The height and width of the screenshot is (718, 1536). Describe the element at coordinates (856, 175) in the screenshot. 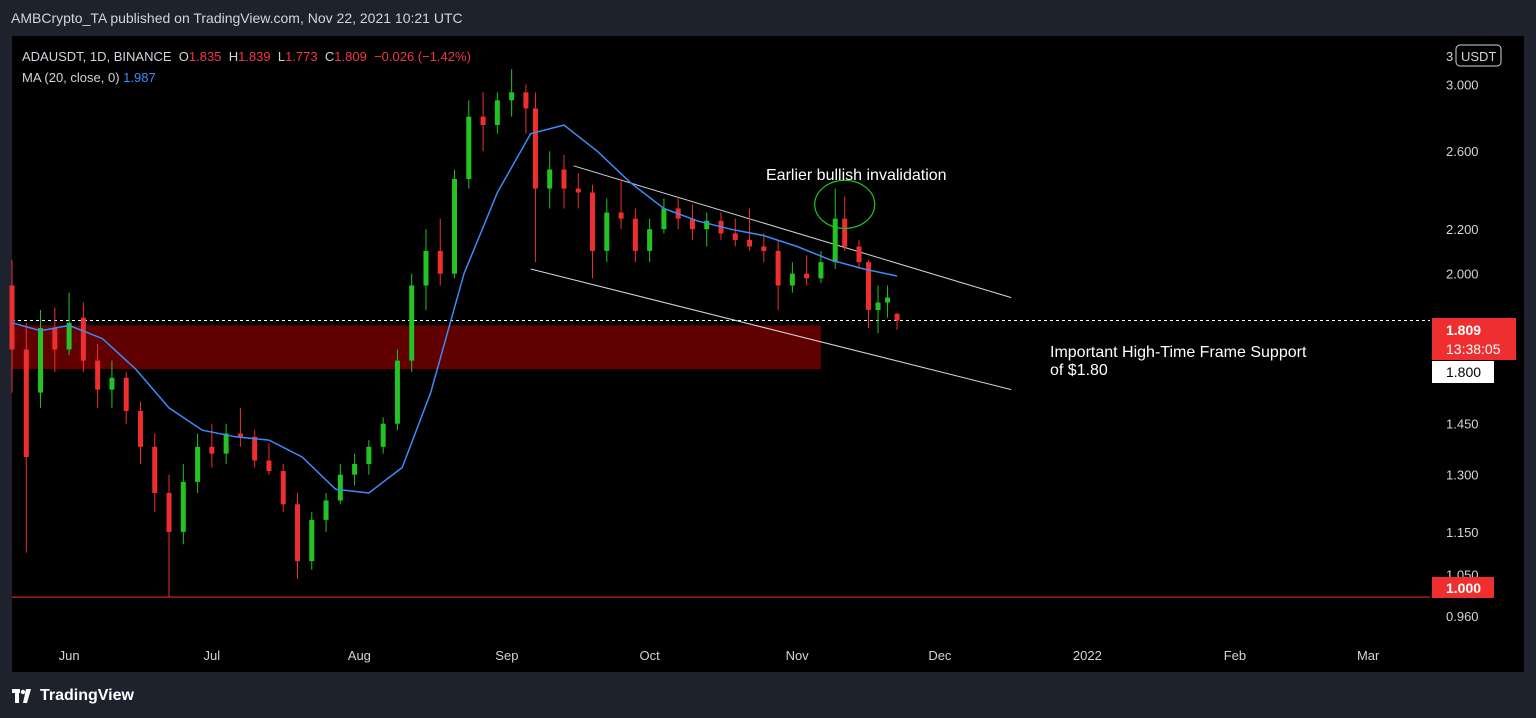

I see `annotation-bullish-invalidation: Earlier bullish invalidation` at that location.